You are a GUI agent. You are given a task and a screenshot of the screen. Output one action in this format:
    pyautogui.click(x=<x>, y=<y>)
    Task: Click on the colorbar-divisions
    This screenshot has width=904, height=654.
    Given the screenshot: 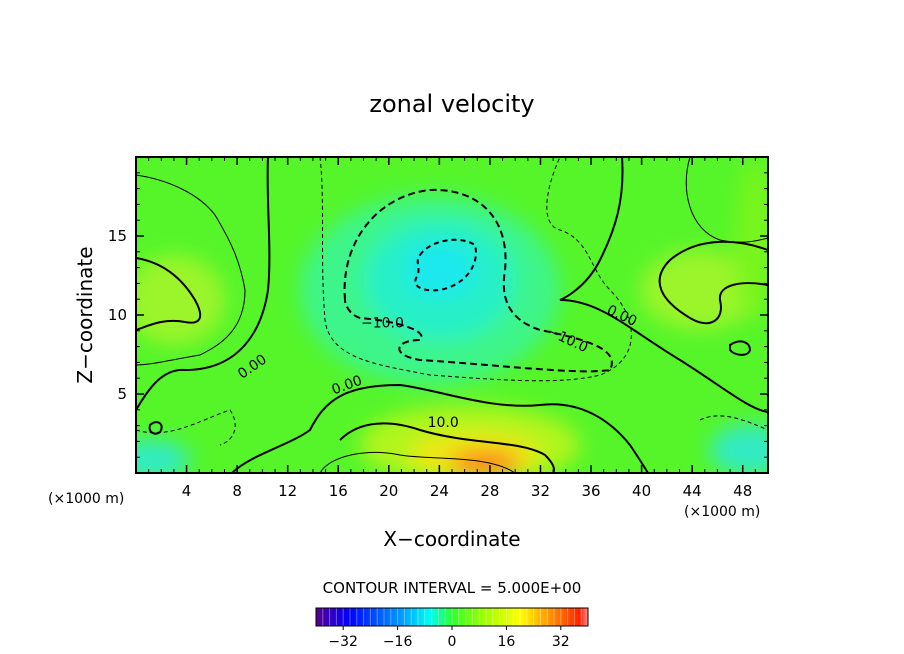 What is the action you would take?
    pyautogui.click(x=452, y=617)
    